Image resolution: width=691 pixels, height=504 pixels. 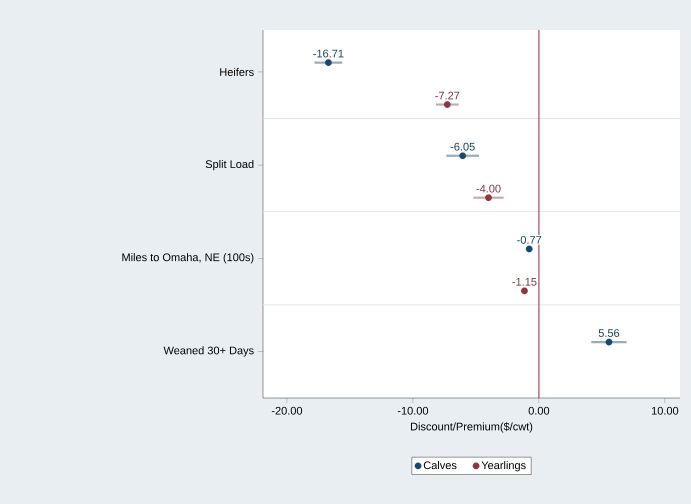 What do you see at coordinates (328, 54) in the screenshot?
I see `data-label: -16.71` at bounding box center [328, 54].